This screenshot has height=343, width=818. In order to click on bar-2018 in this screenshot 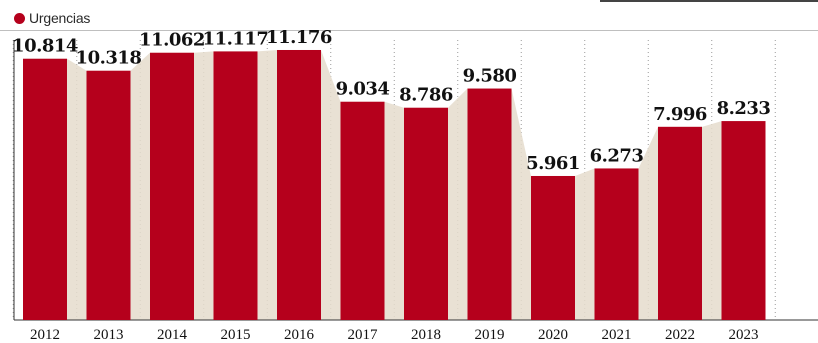, I will do `click(426, 213)`.